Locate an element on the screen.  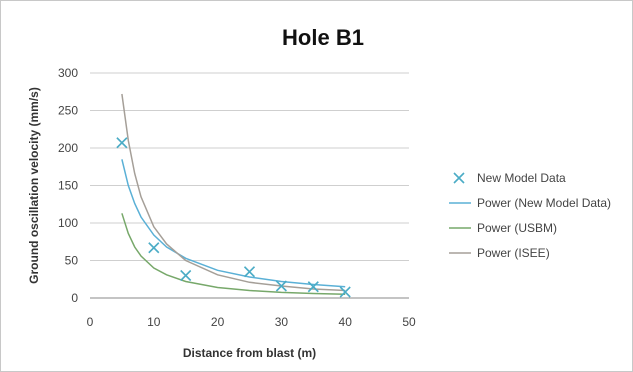
x-tick-label-40: 40 is located at coordinates (346, 322).